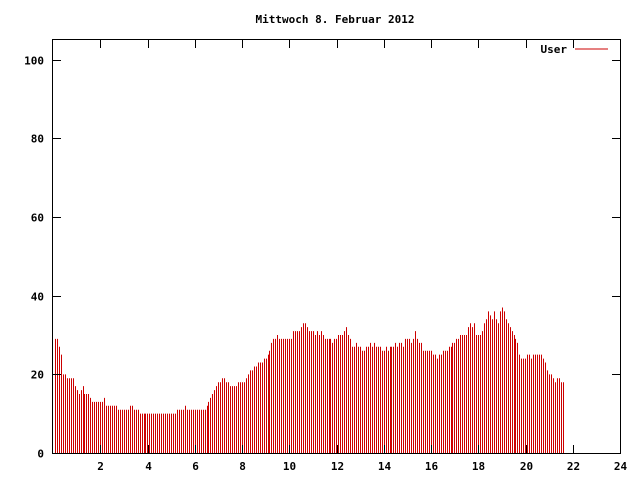 Image resolution: width=640 pixels, height=480 pixels. I want to click on y-tick-label: 80, so click(37, 139).